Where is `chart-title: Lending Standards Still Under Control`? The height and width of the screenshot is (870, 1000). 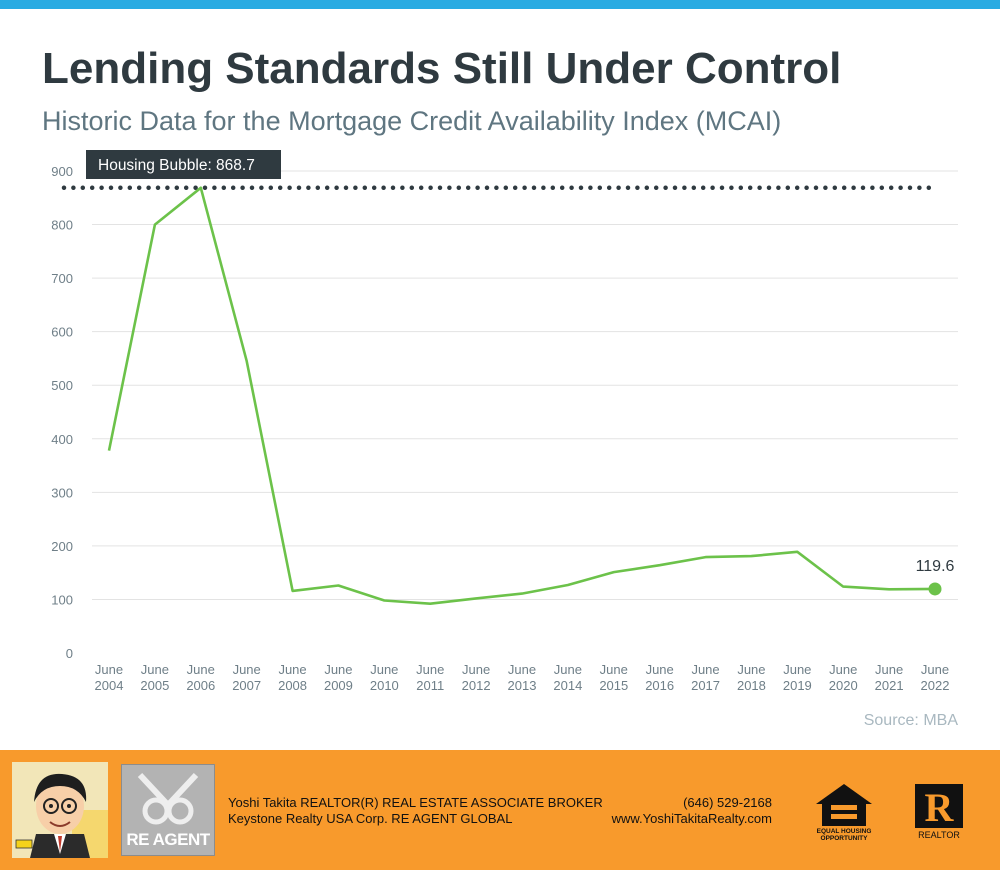
chart-title: Lending Standards Still Under Control is located at coordinates (442, 68).